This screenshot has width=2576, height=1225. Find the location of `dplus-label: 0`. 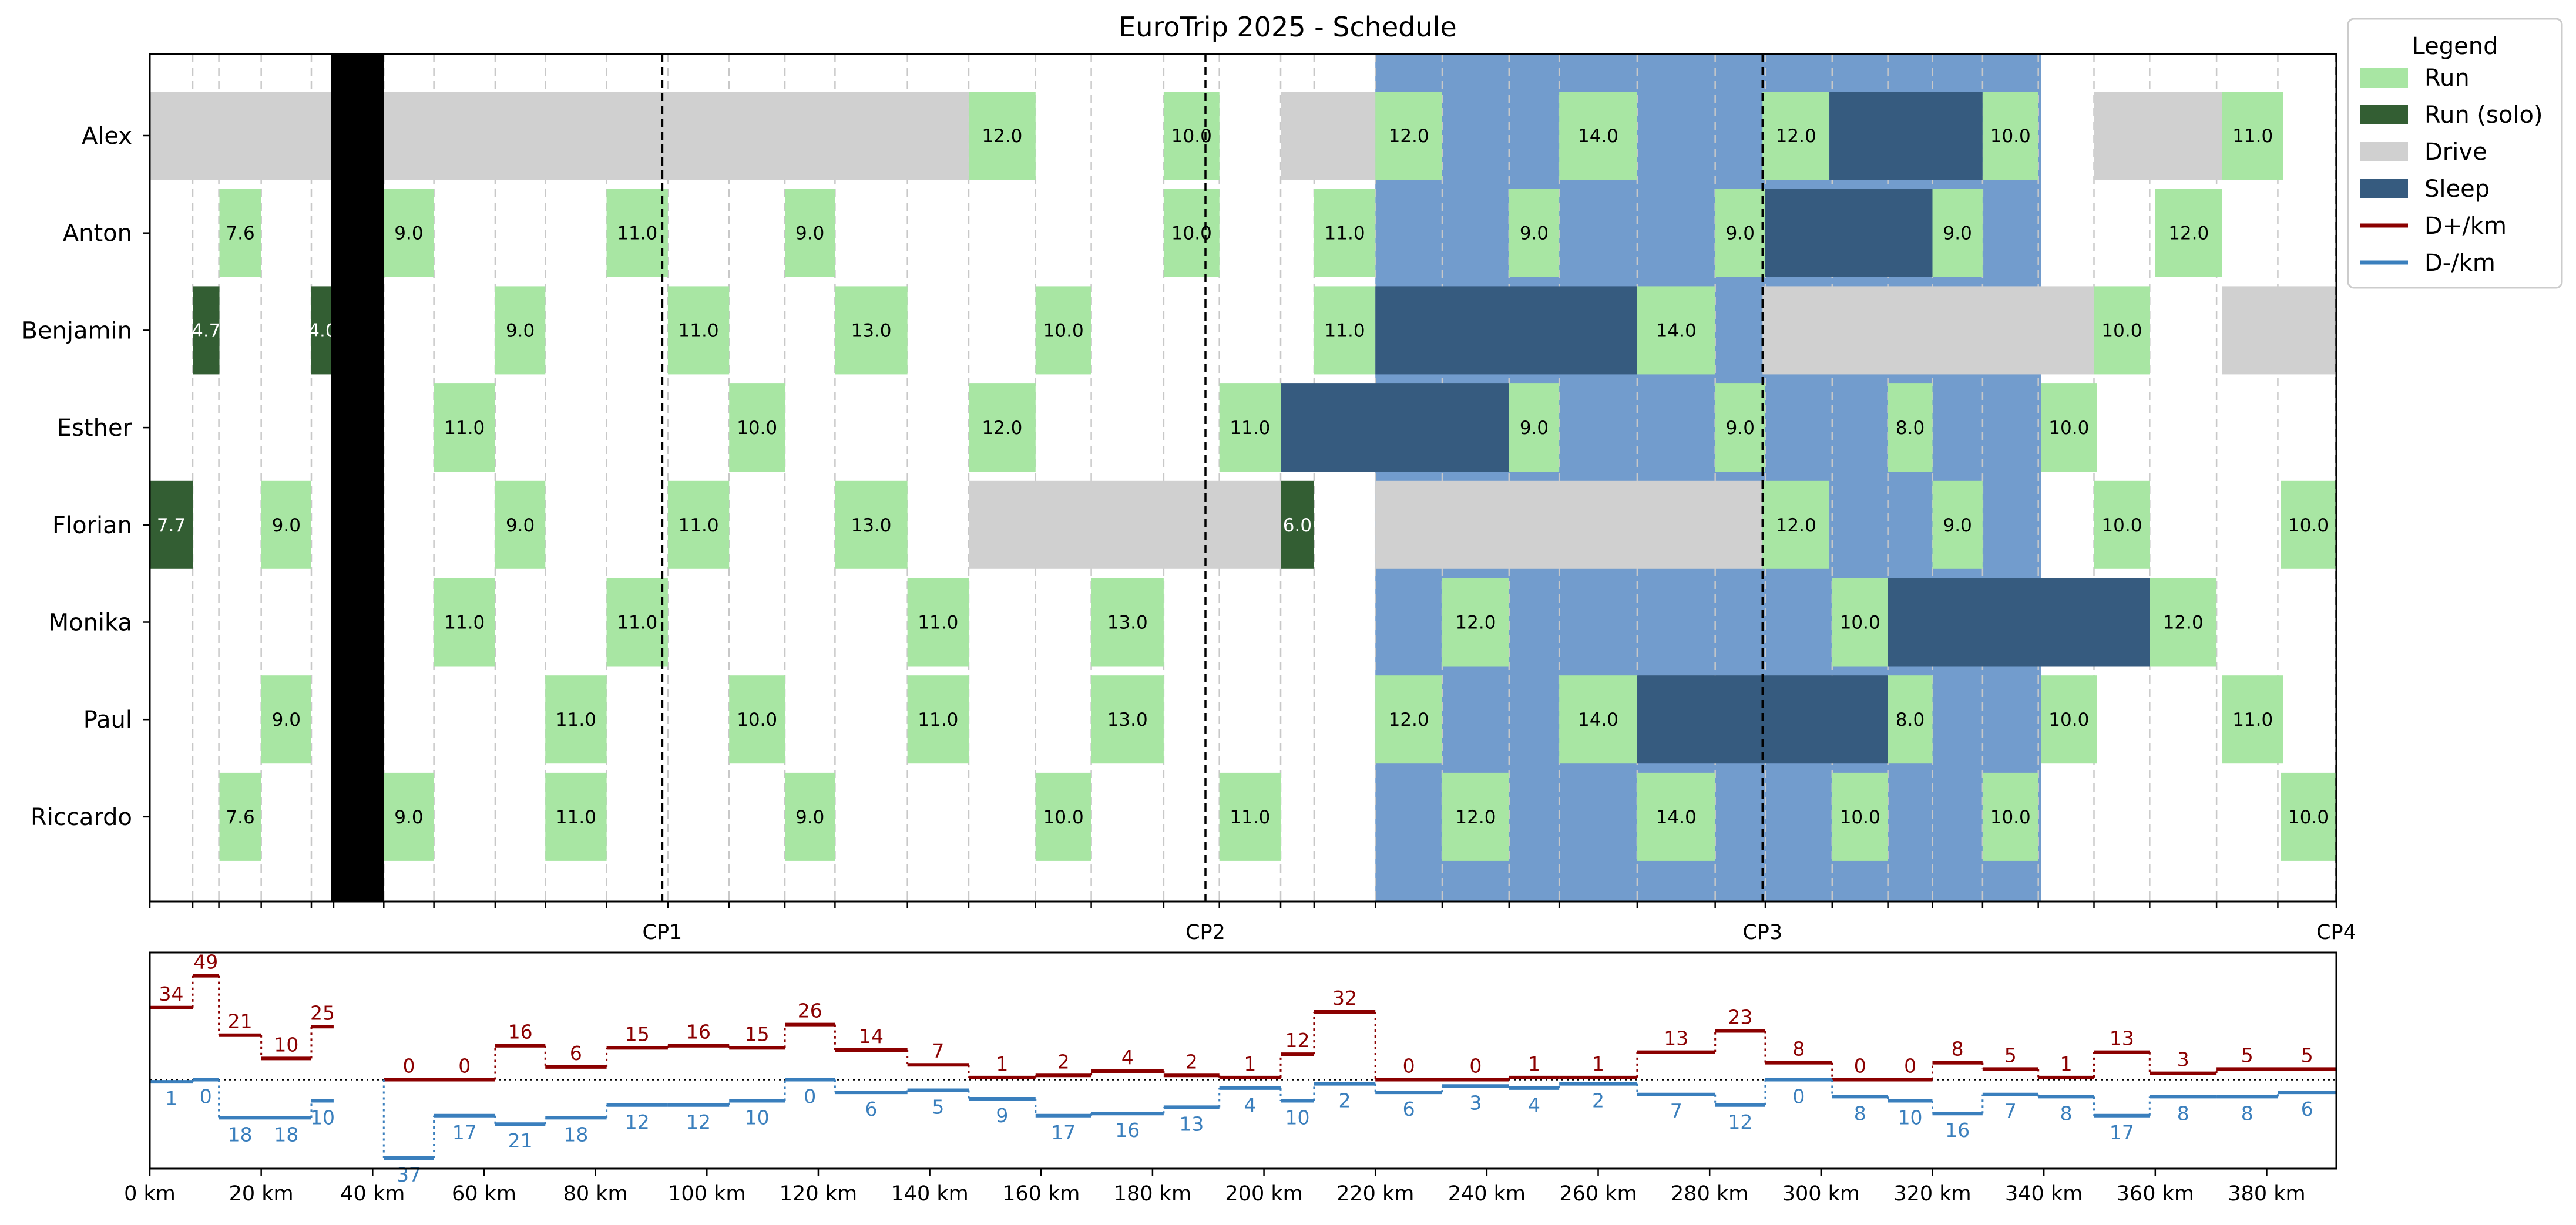

dplus-label: 0 is located at coordinates (1910, 1065).